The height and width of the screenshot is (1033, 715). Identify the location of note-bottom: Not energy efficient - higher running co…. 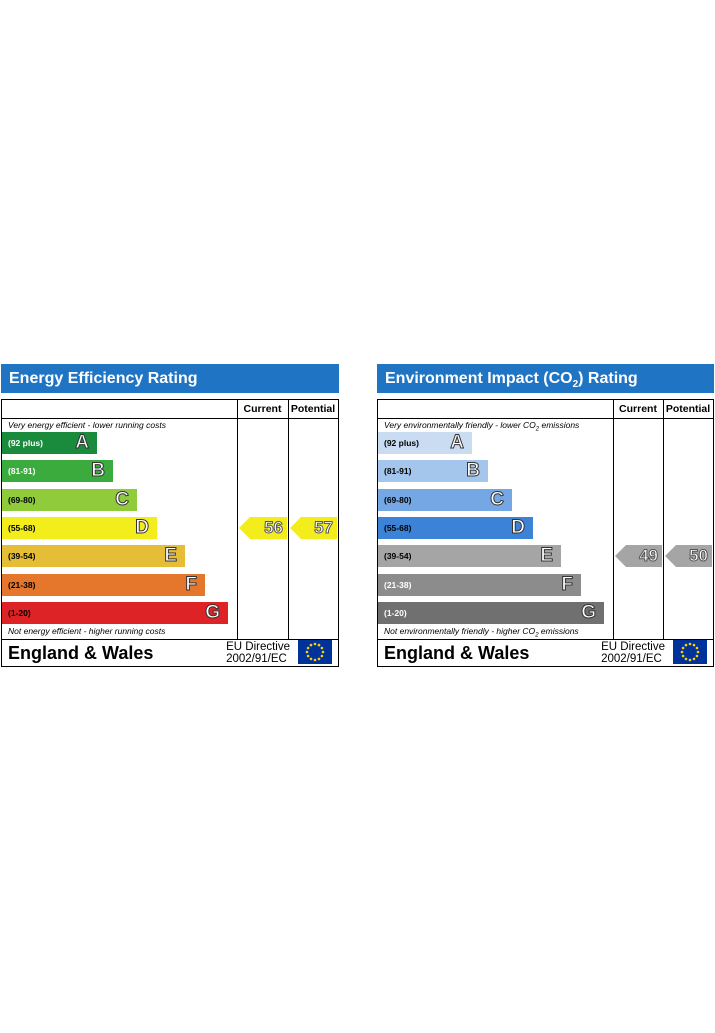
(87, 631).